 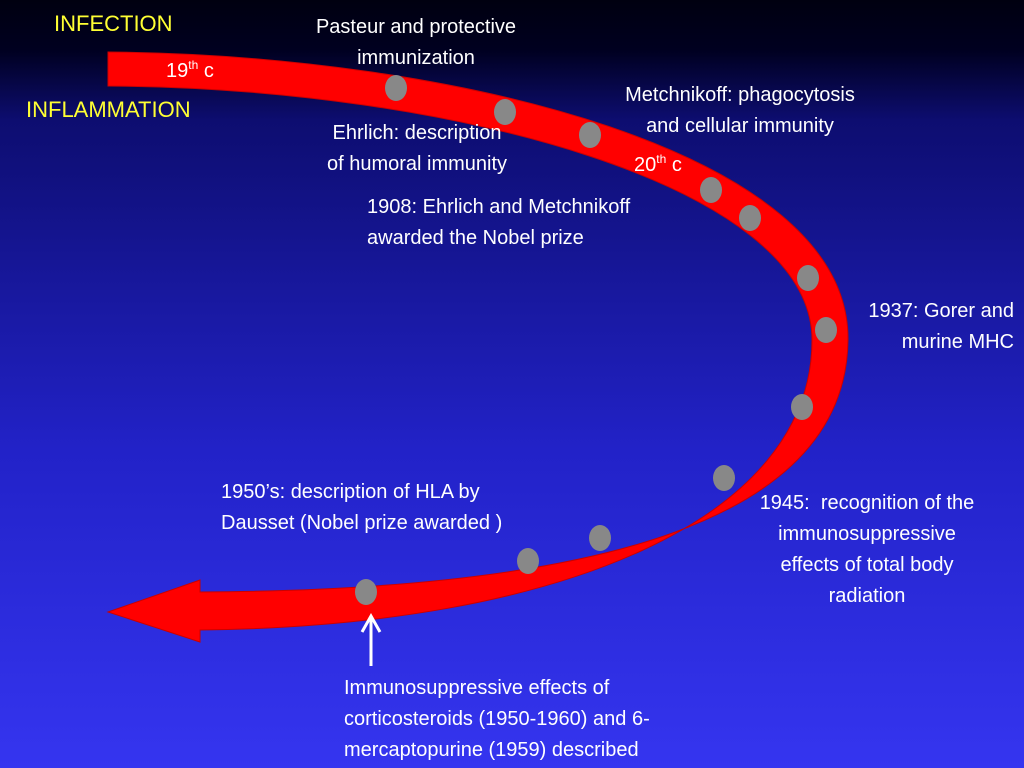 I want to click on text-line: 1950’s: description of HLA by, so click(x=350, y=492).